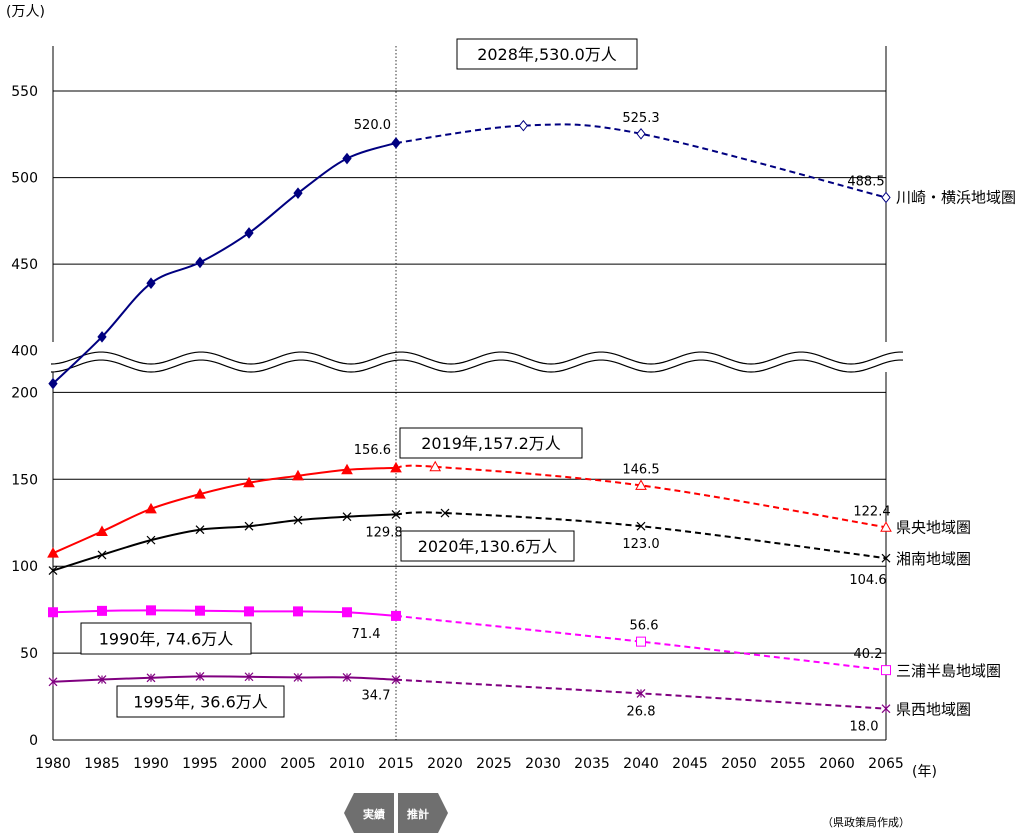 This screenshot has height=837, width=1035. What do you see at coordinates (24, 352) in the screenshot?
I see `y-tick-label: 400` at bounding box center [24, 352].